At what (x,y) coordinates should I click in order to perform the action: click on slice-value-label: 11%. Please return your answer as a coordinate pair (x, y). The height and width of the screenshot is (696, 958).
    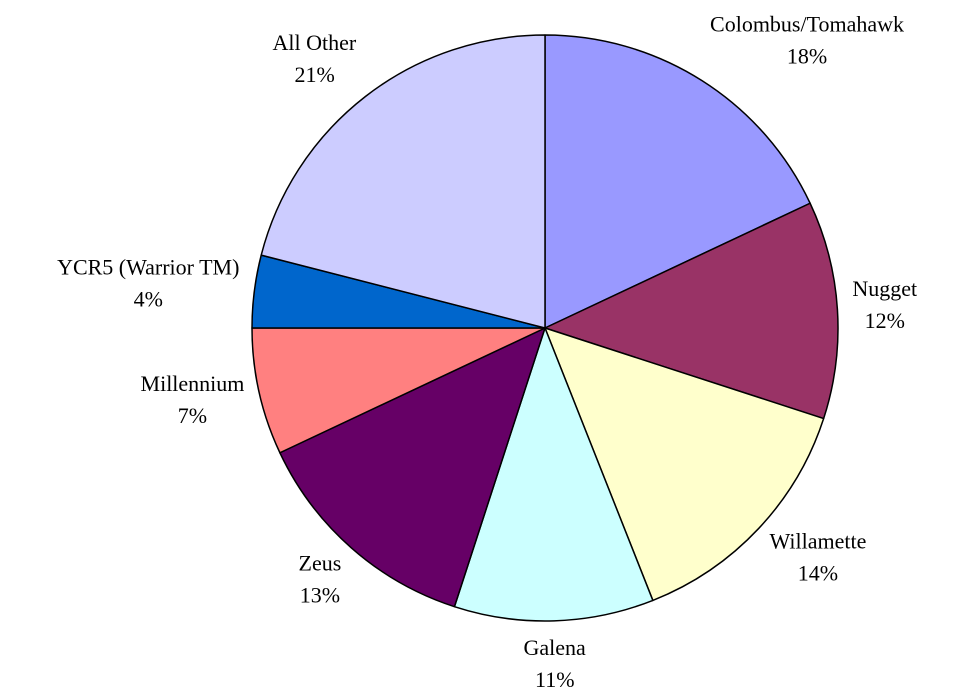
    Looking at the image, I should click on (555, 679).